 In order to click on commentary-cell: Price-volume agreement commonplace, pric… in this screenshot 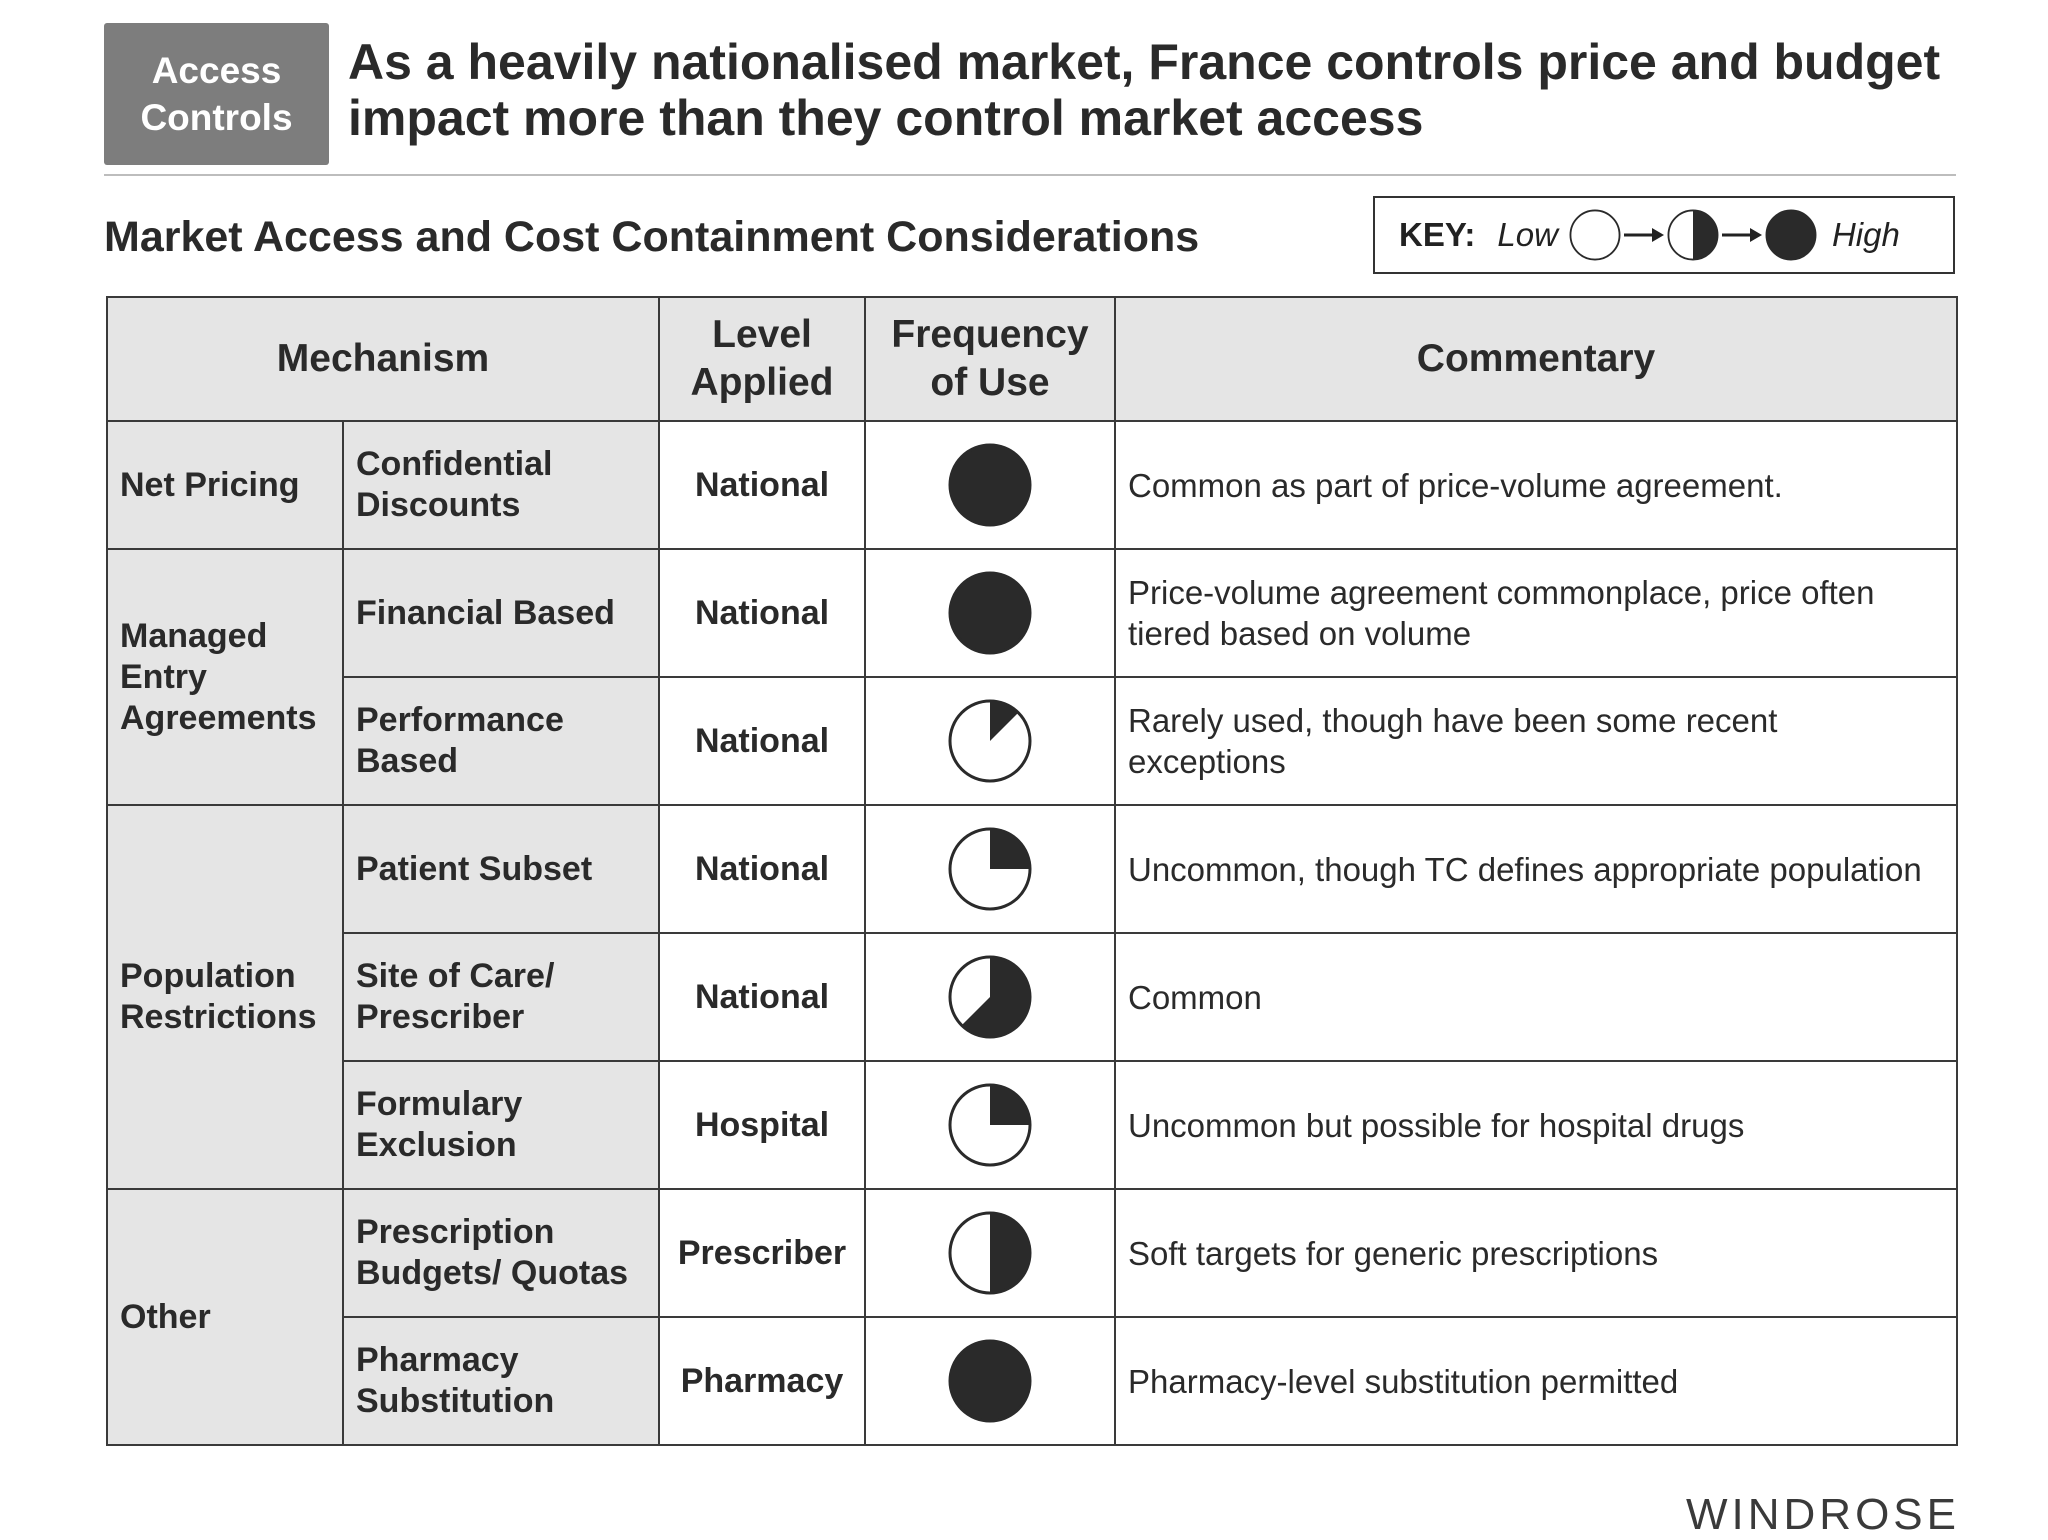, I will do `click(1536, 613)`.